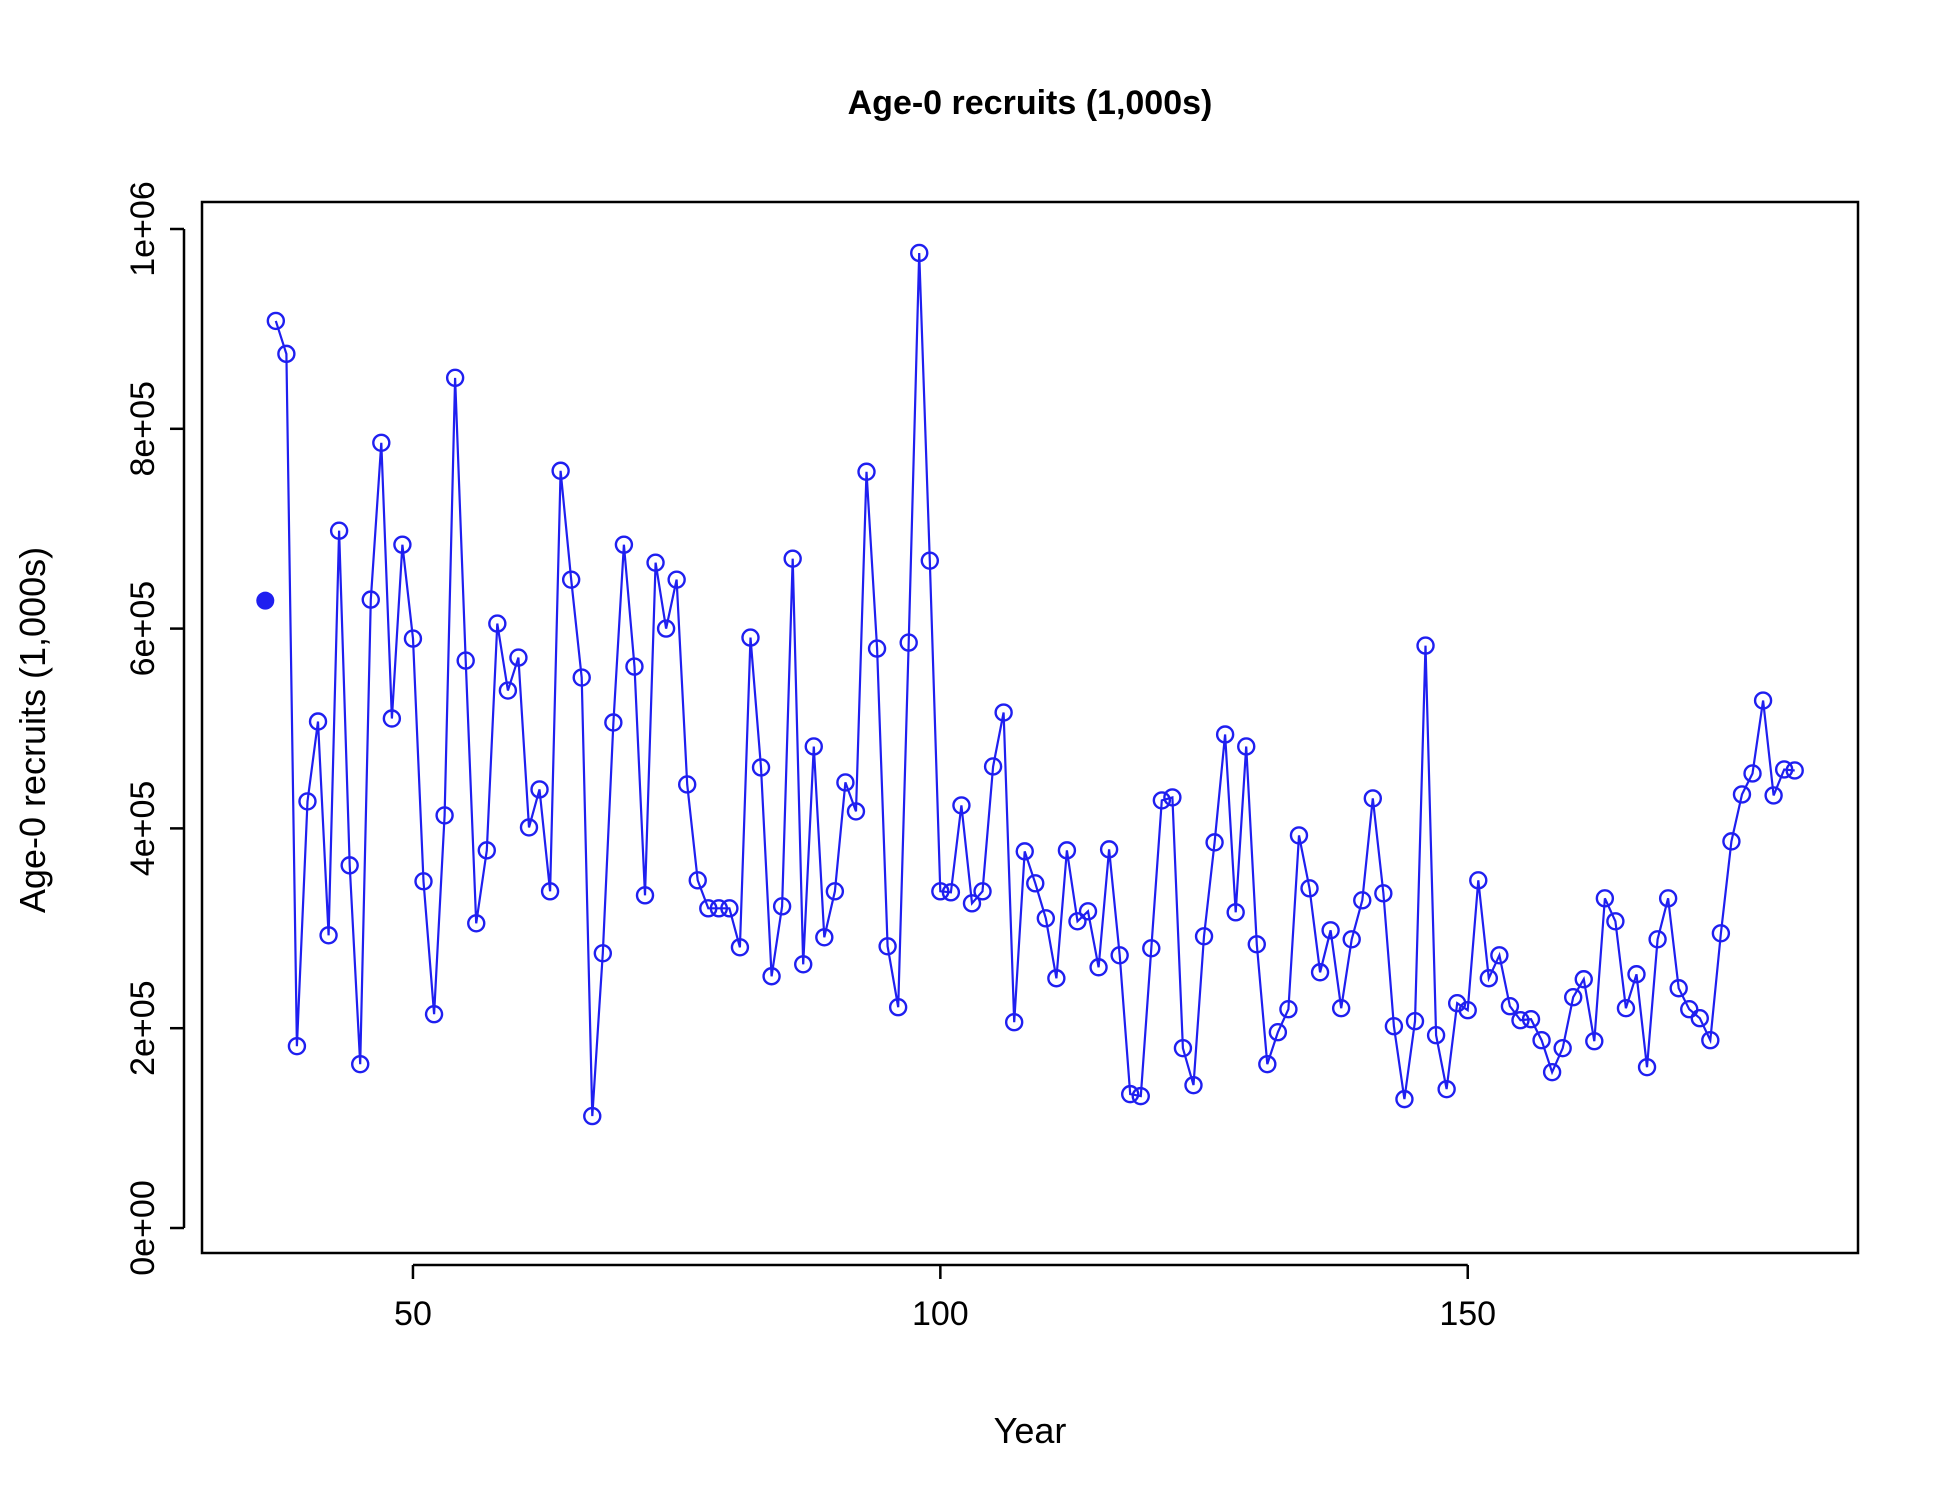 Image resolution: width=1950 pixels, height=1500 pixels. I want to click on x-tick-label: 100, so click(940, 1314).